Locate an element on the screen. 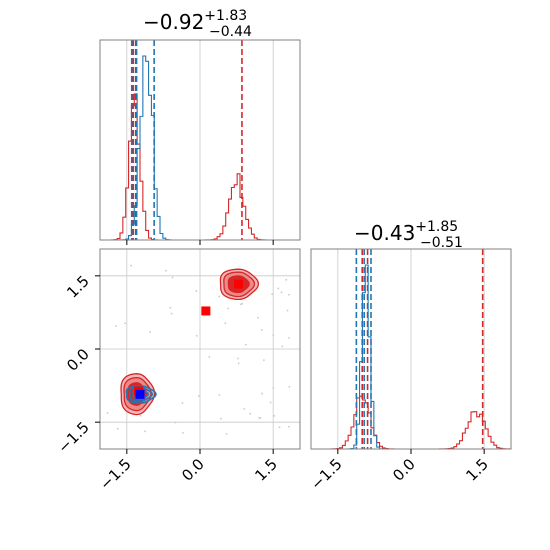 The height and width of the screenshot is (550, 550). marginal-histogram-p2 is located at coordinates (411, 351).